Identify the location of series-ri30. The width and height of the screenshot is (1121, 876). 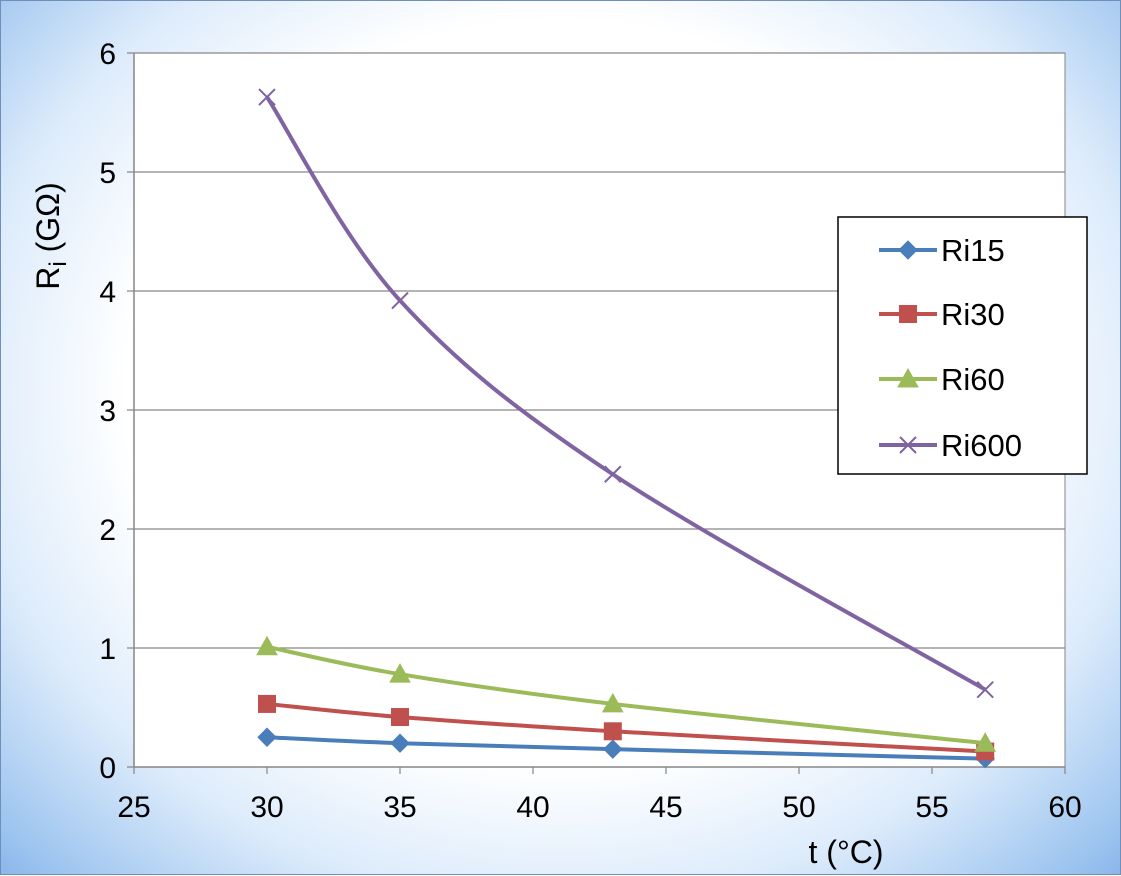
(626, 727).